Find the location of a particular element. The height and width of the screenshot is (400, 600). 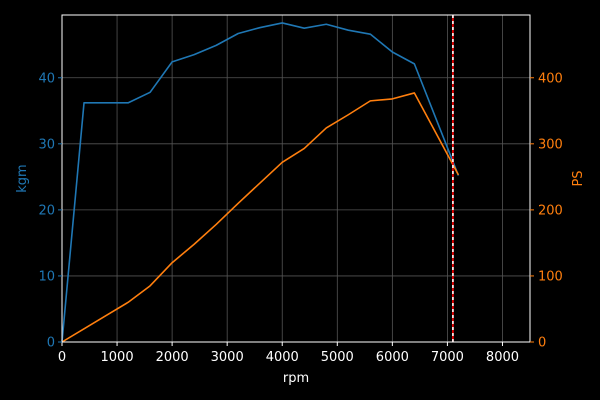

x-tick-label: 2000 is located at coordinates (172, 357).